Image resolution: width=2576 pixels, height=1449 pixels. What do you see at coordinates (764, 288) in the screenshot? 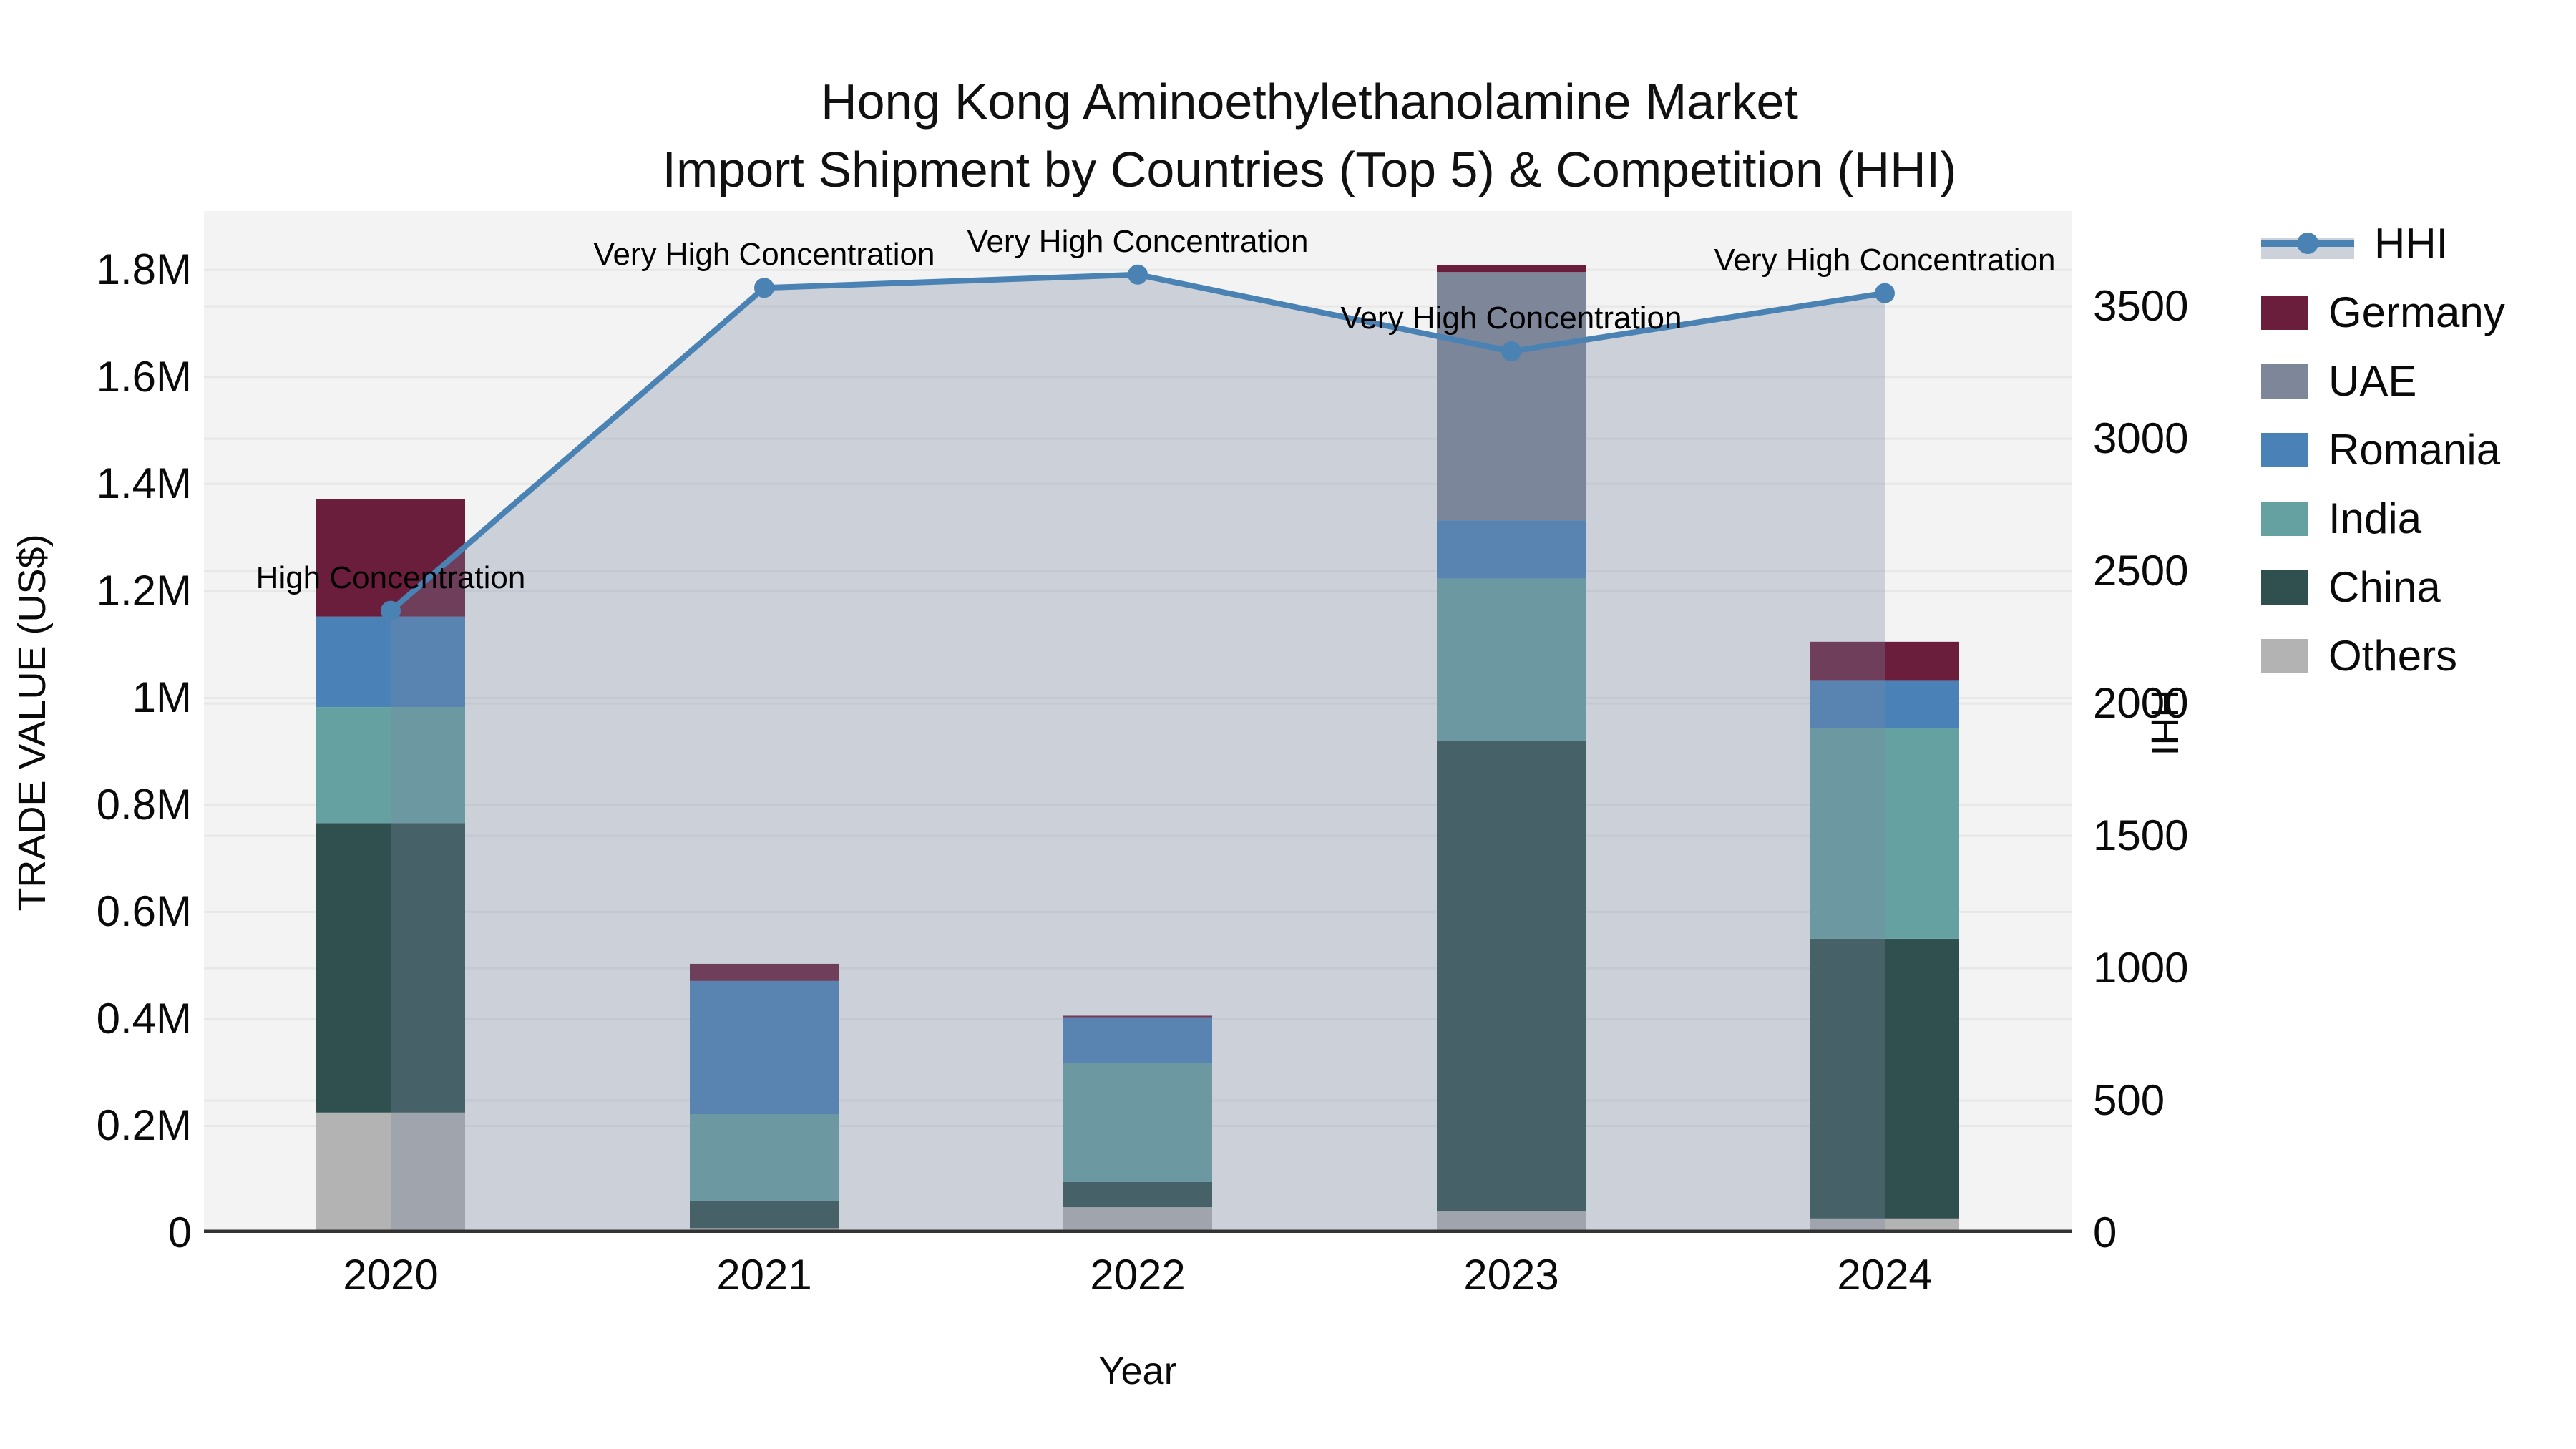
I see `hhi-marker-2021` at bounding box center [764, 288].